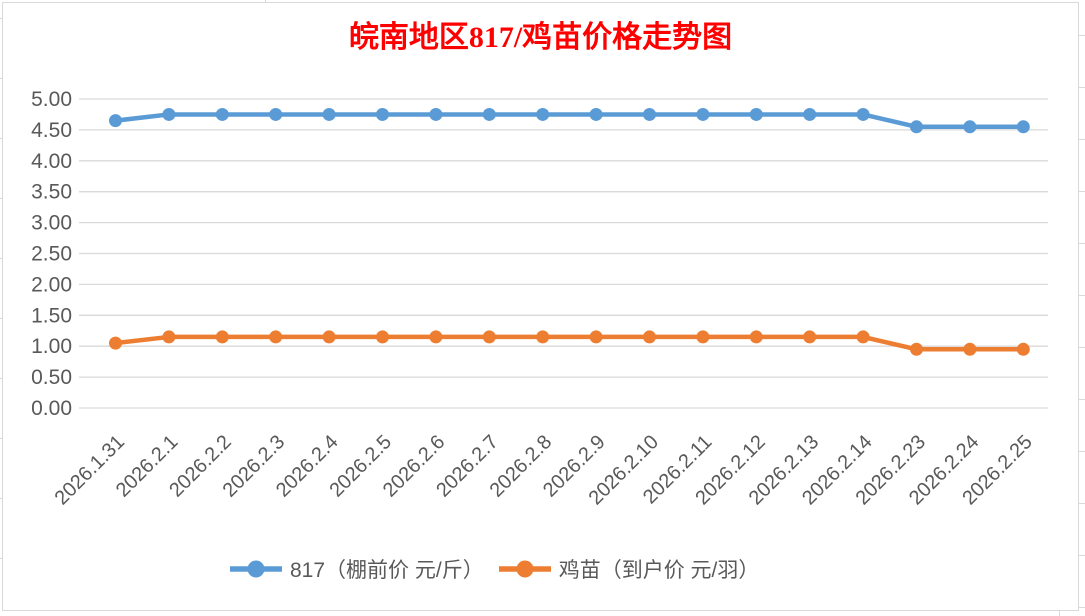 Image resolution: width=1085 pixels, height=616 pixels. What do you see at coordinates (51, 192) in the screenshot?
I see `y-tick-label: 3.50` at bounding box center [51, 192].